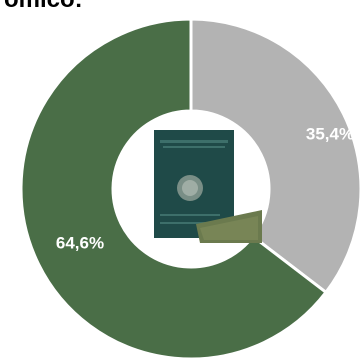 This screenshot has height=361, width=362. Describe the element at coordinates (330, 133) in the screenshot. I see `slice-label: 35,4%` at that location.